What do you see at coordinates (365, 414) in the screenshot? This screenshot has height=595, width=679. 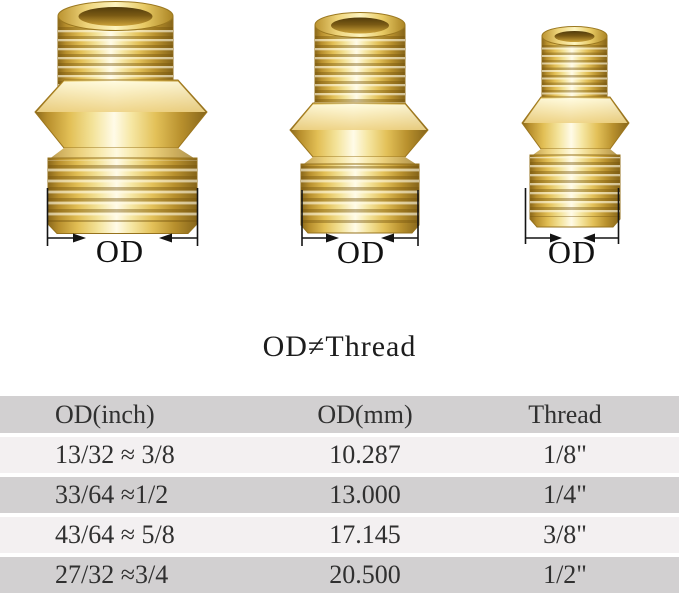 I see `col-header-od-mm: OD(mm)` at bounding box center [365, 414].